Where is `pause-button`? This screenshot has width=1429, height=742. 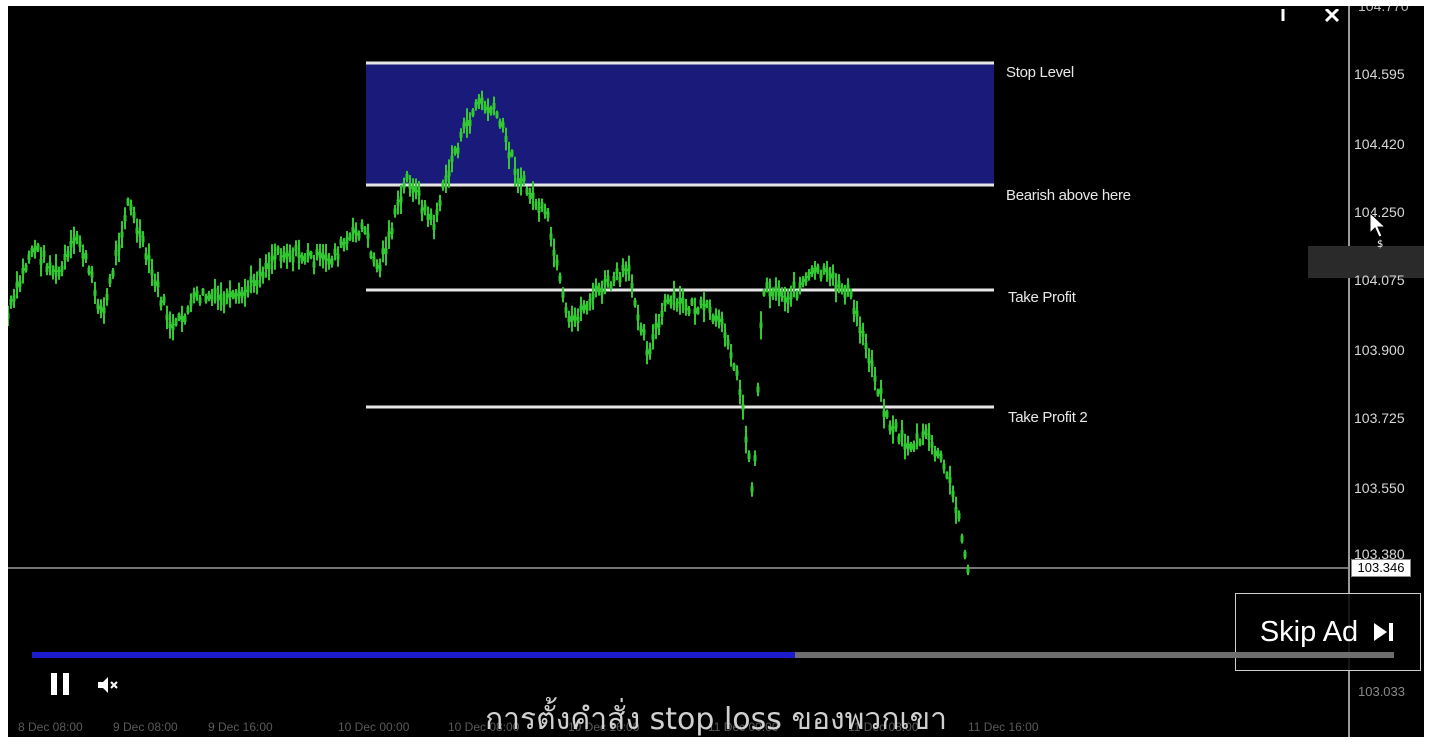
pause-button is located at coordinates (61, 684).